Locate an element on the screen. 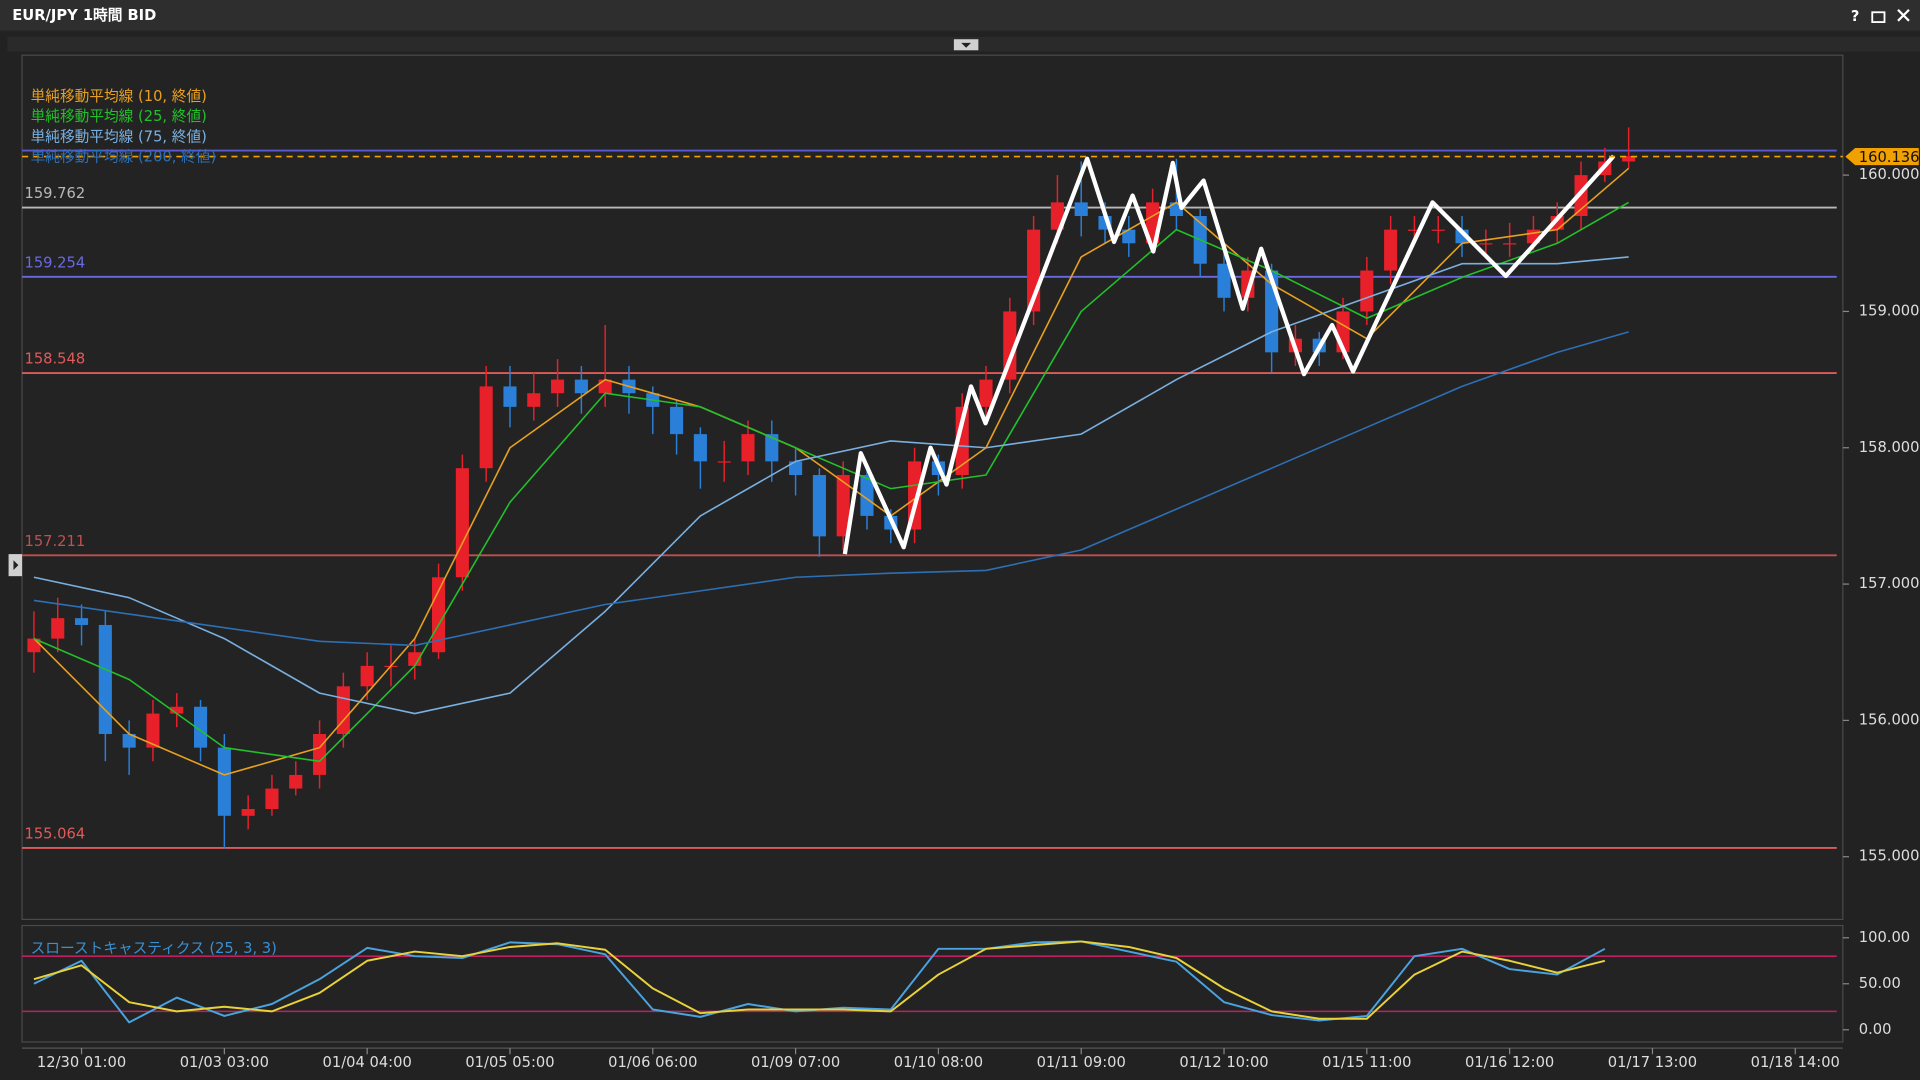 The image size is (1920, 1080). legend-entry: 単純移動平均線 (200, 終値) is located at coordinates (124, 157).